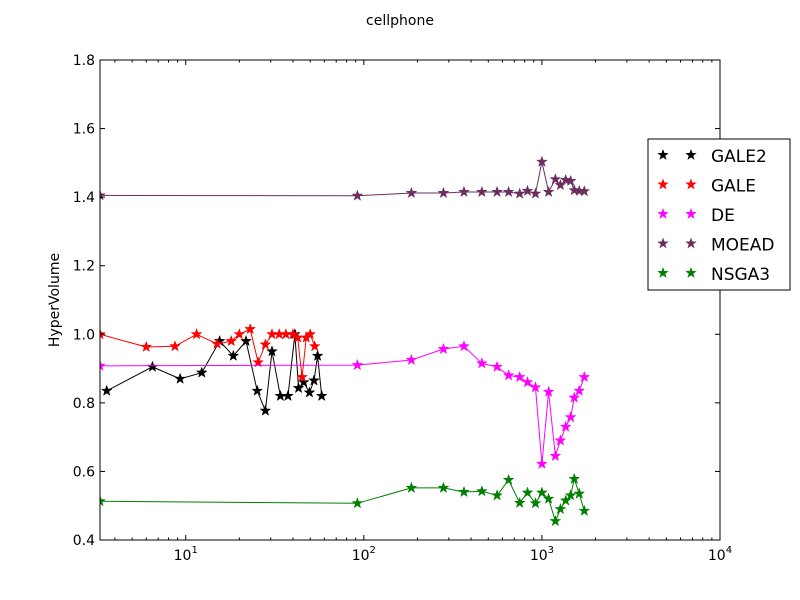  Describe the element at coordinates (723, 216) in the screenshot. I see `legend-label: DE` at that location.